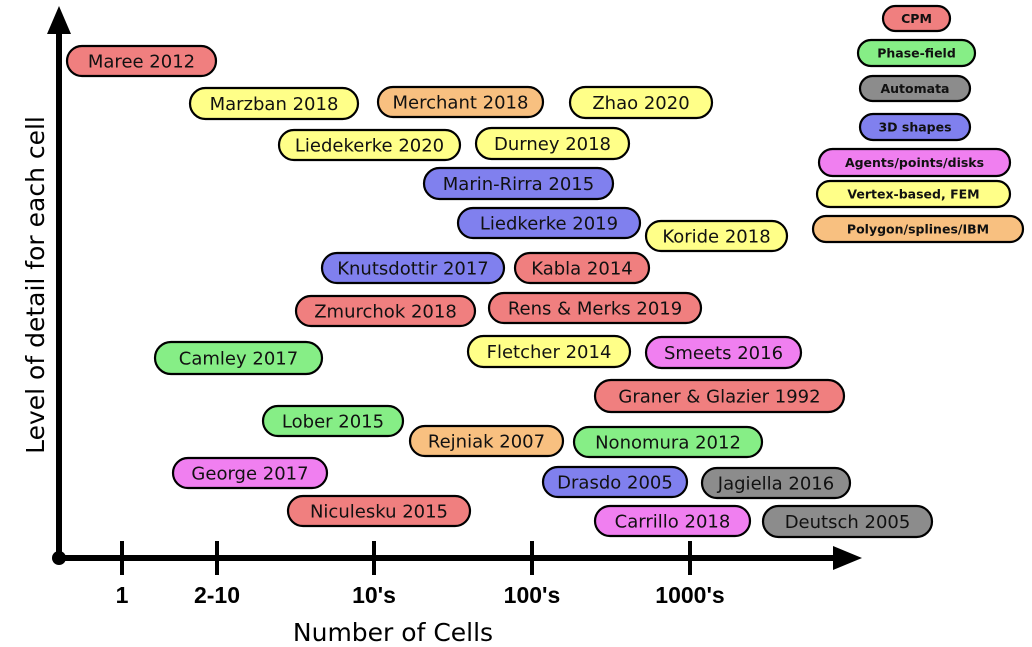 Image resolution: width=1032 pixels, height=647 pixels. I want to click on legend-phase-field: Phase-field, so click(916, 53).